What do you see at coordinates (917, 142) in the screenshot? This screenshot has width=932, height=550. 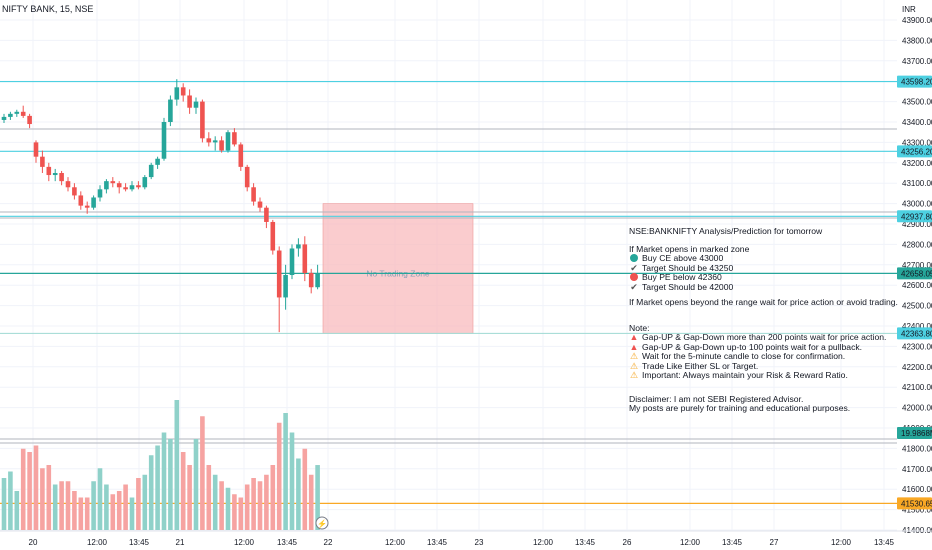 I see `price-tick-label: 43300.00` at bounding box center [917, 142].